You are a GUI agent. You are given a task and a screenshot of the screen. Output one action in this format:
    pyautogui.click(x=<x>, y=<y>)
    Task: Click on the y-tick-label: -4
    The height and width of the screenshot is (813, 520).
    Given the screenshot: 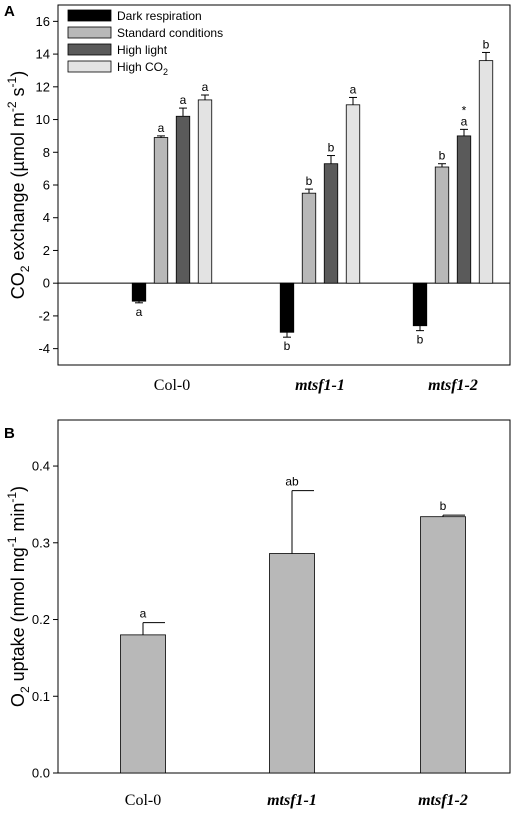 What is the action you would take?
    pyautogui.click(x=44, y=348)
    